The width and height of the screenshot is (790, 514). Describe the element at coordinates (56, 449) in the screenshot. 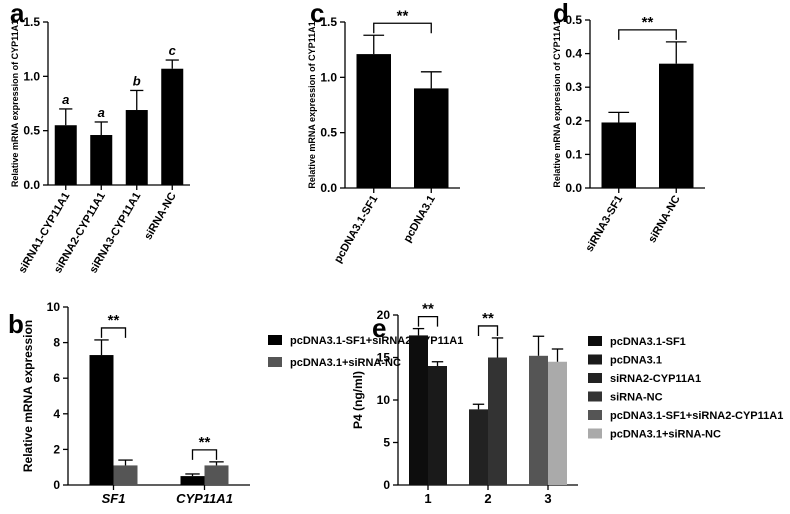

I see `y-tick-label: 2` at that location.